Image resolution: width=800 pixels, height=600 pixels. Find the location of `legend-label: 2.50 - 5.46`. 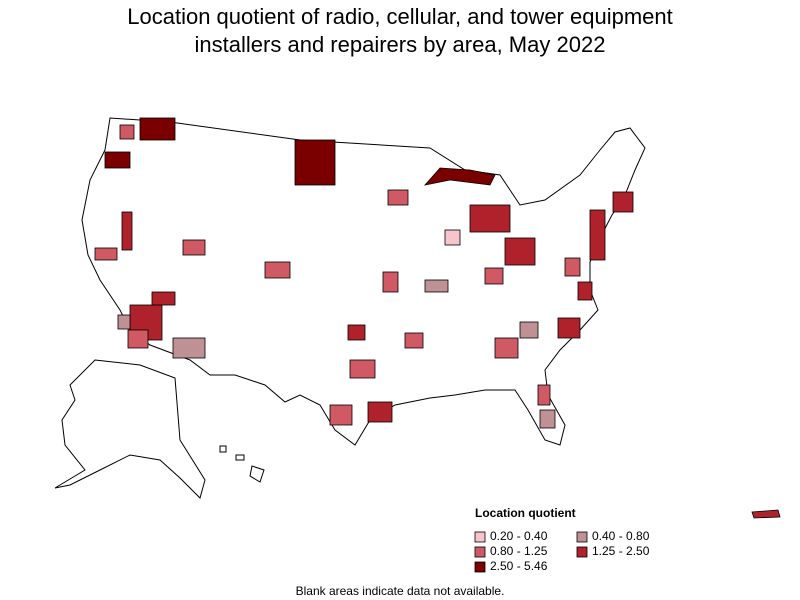

legend-label: 2.50 - 5.46 is located at coordinates (519, 566).